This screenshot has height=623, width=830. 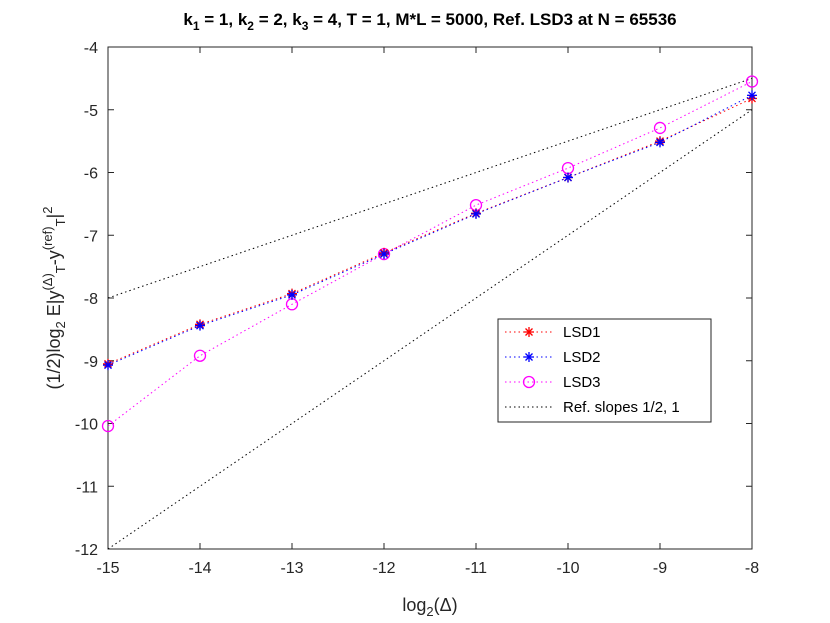 What do you see at coordinates (107, 568) in the screenshot?
I see `x-tick-label: -15` at bounding box center [107, 568].